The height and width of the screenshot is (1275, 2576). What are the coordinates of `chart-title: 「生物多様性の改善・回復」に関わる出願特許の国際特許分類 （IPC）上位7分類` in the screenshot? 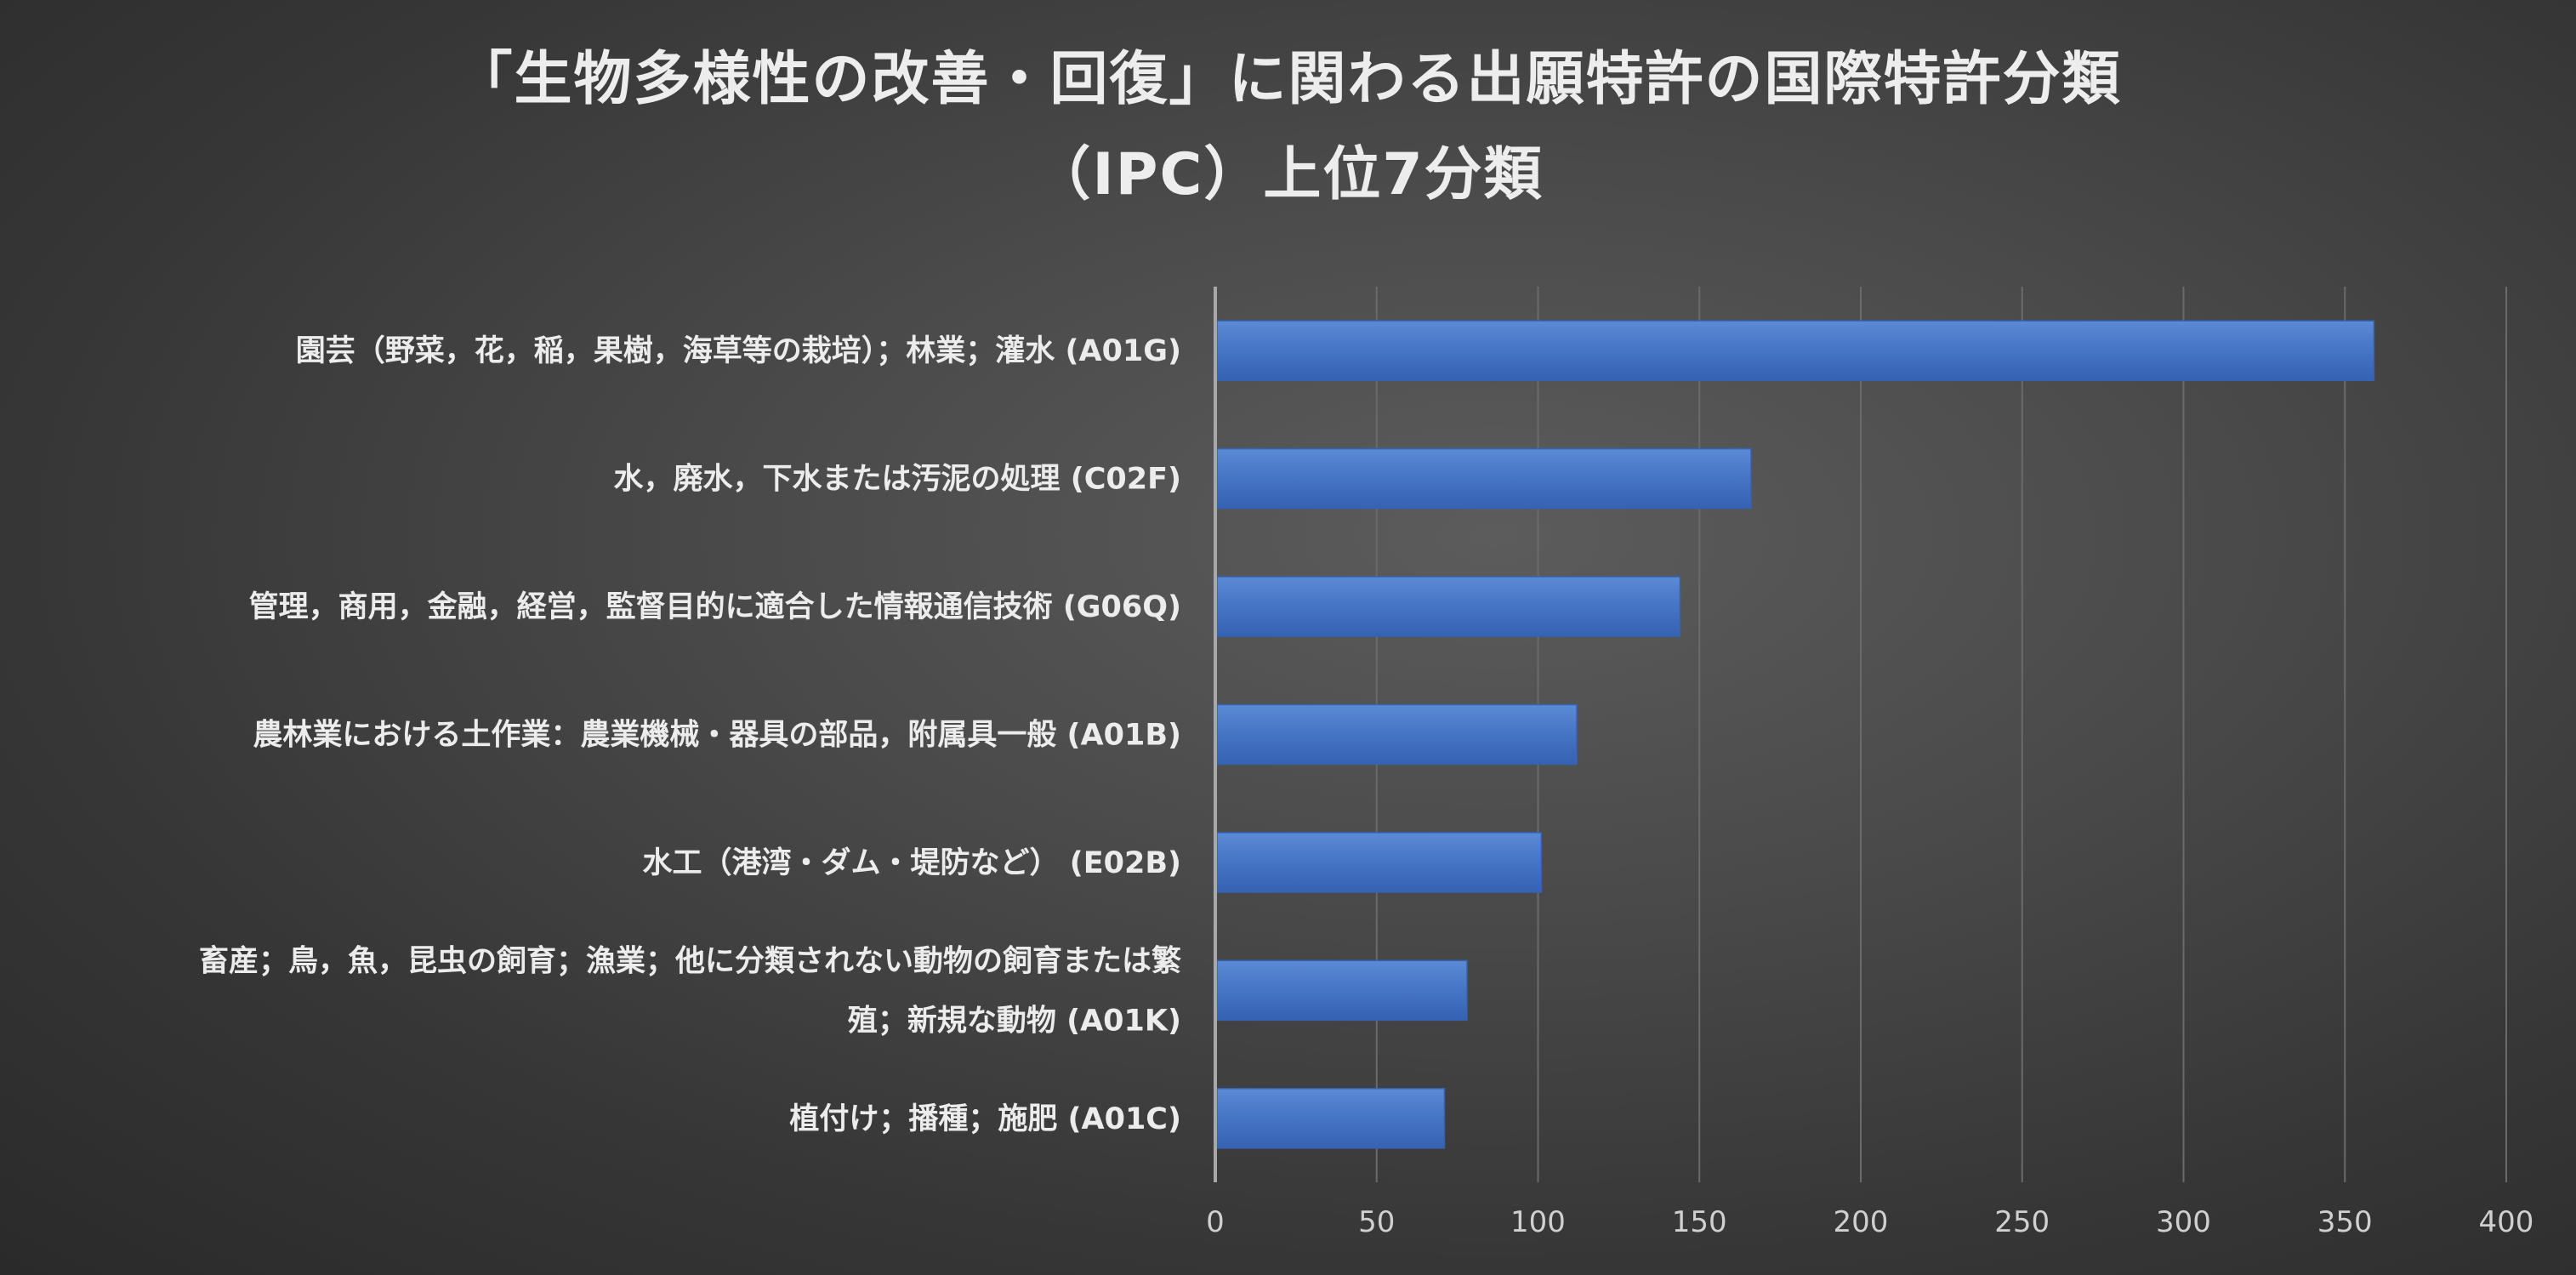 It's located at (1288, 127).